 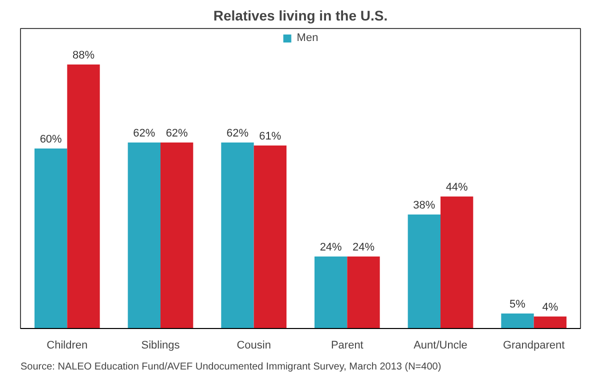 What do you see at coordinates (533, 346) in the screenshot?
I see `x-tick-label: Grandparent` at bounding box center [533, 346].